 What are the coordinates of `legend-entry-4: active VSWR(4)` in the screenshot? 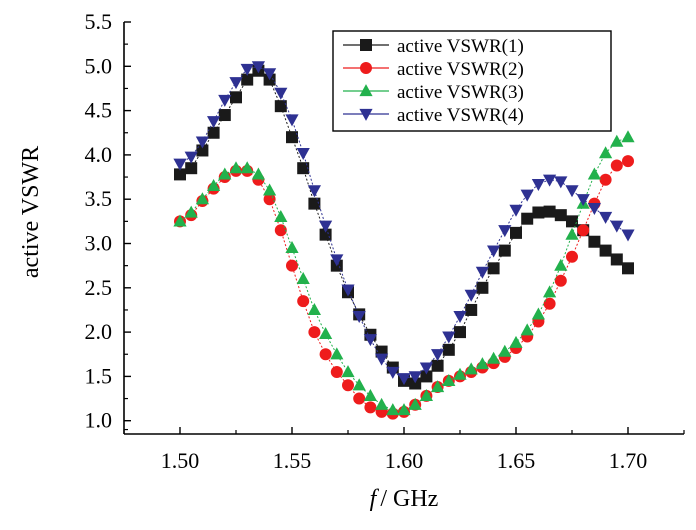 It's located at (433, 115).